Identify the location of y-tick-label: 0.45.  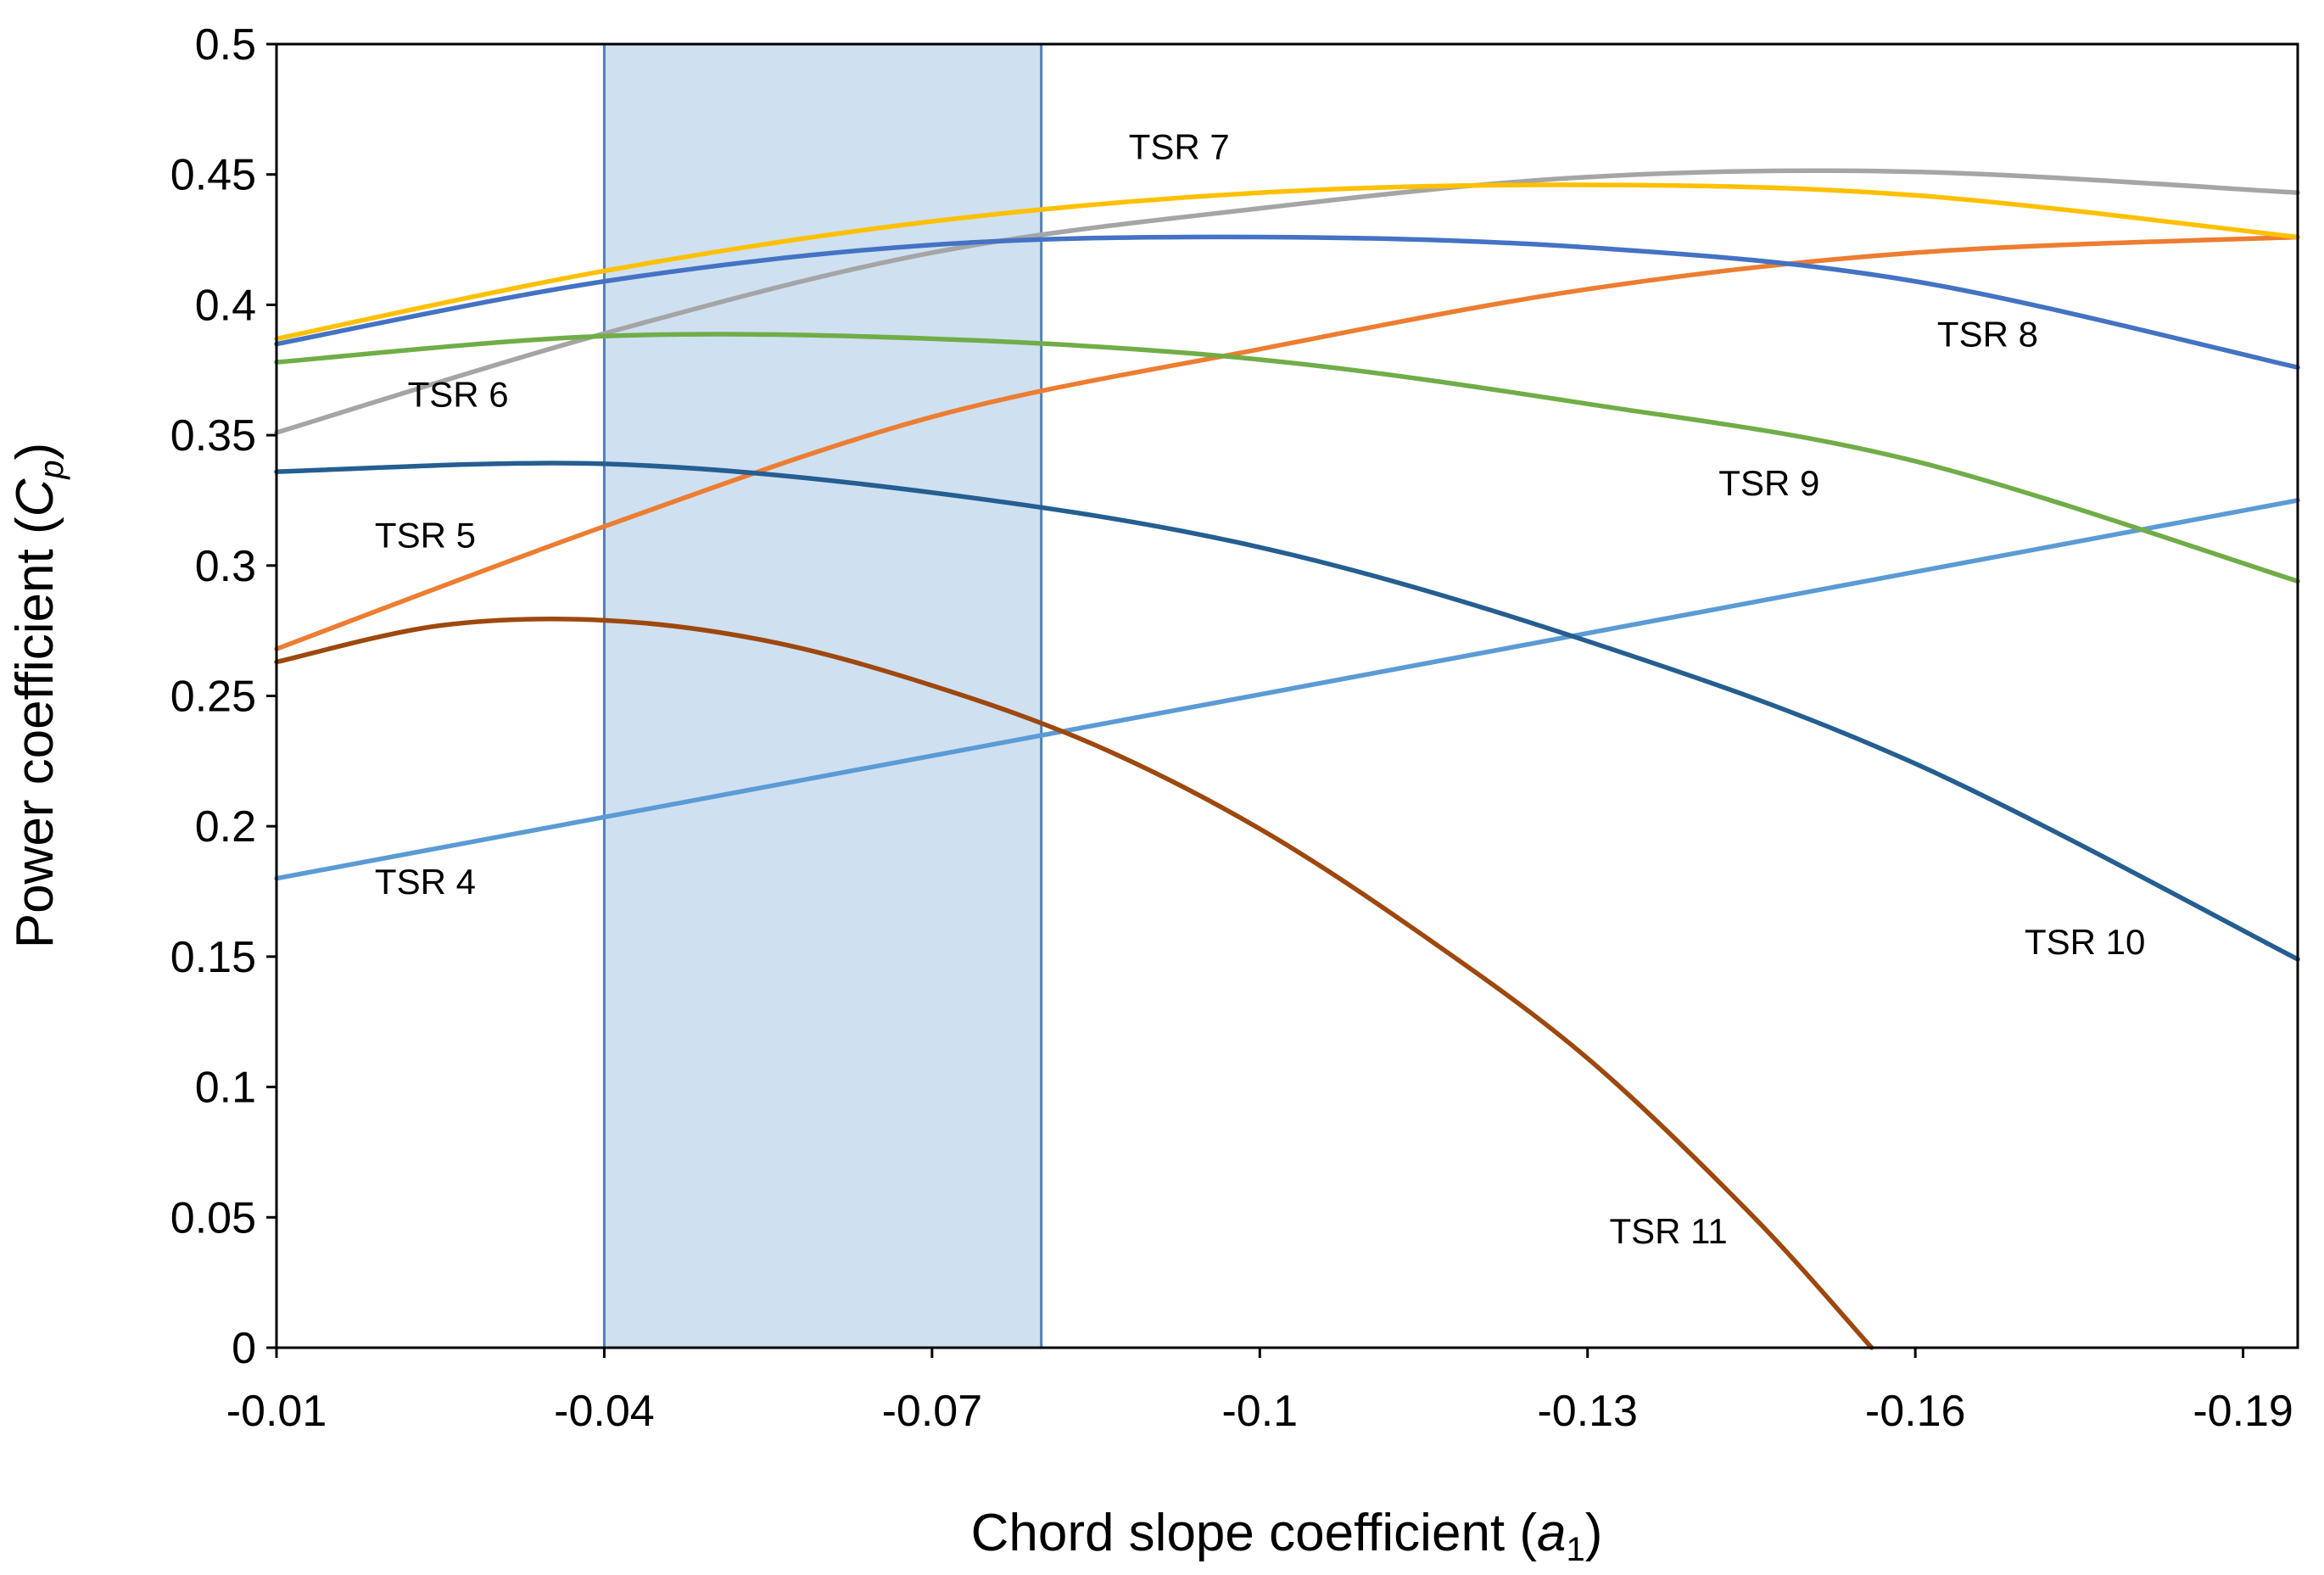
(213, 176).